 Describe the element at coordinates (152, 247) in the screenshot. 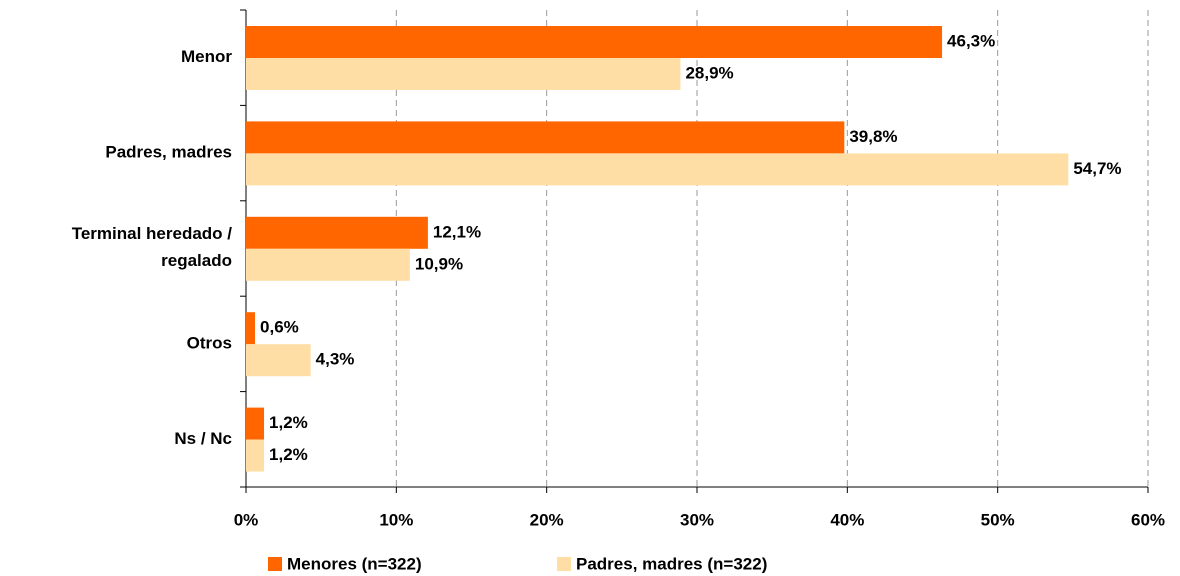

I see `y-tick-label: Terminal heredado / regalado` at that location.